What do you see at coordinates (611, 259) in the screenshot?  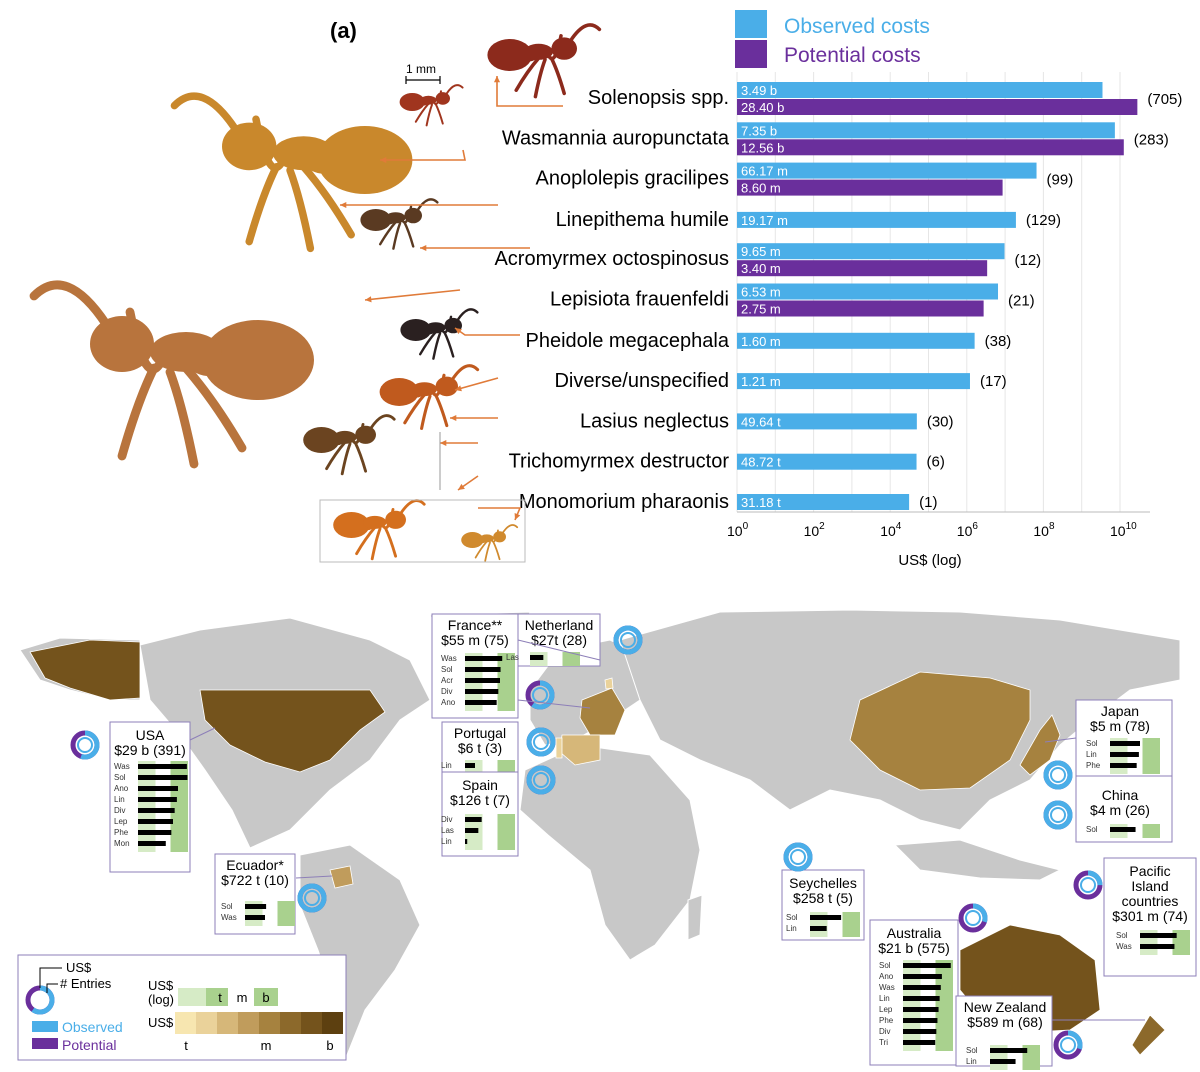 I see `species-label: Acromyrmex octospinosus` at bounding box center [611, 259].